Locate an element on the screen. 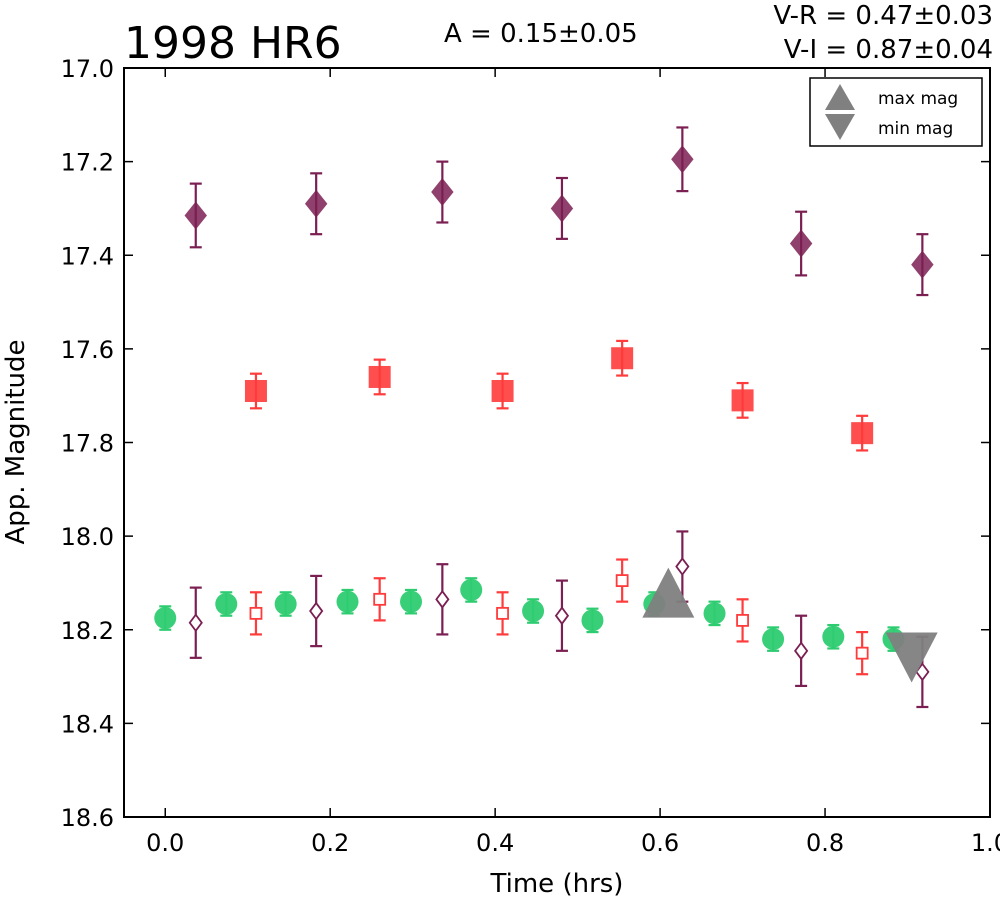 The height and width of the screenshot is (898, 1000). legend-label-max-mag: max mag is located at coordinates (918, 99).